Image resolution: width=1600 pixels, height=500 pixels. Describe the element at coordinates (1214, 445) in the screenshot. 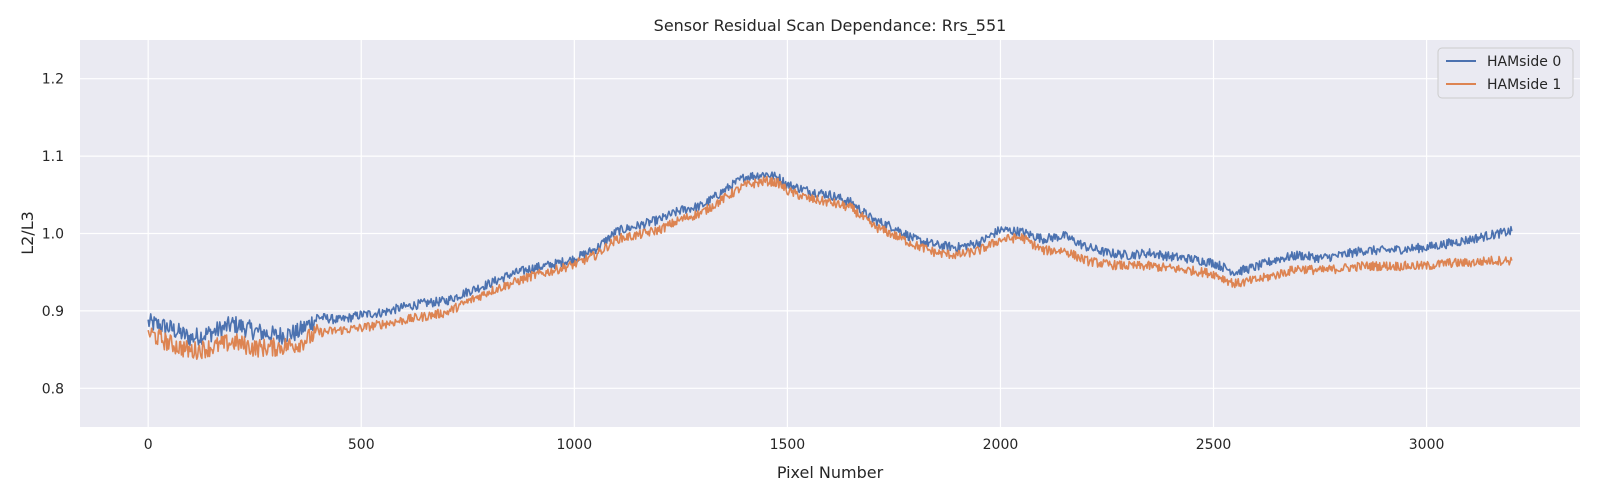

I see `x-tick-label: 2500` at that location.